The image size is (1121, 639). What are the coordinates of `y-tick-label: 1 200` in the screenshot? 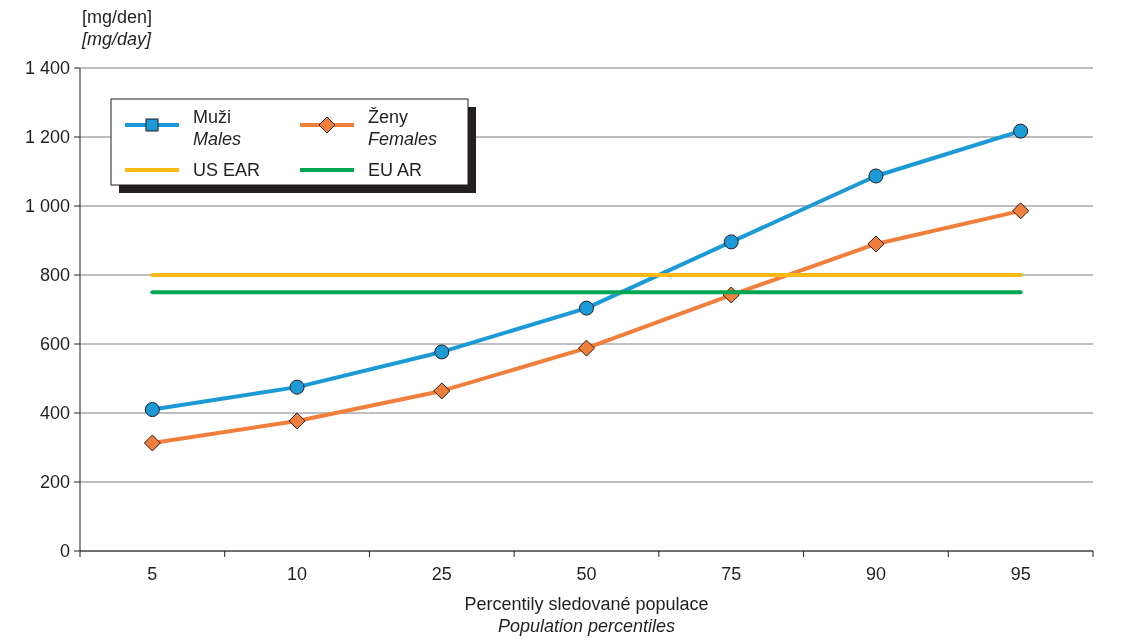 It's located at (47, 137).